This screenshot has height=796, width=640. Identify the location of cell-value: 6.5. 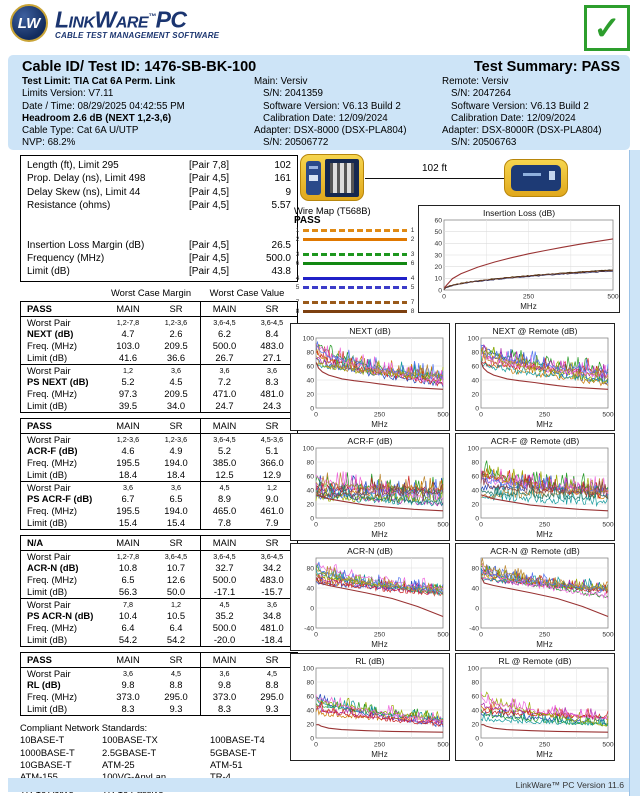
(176, 499).